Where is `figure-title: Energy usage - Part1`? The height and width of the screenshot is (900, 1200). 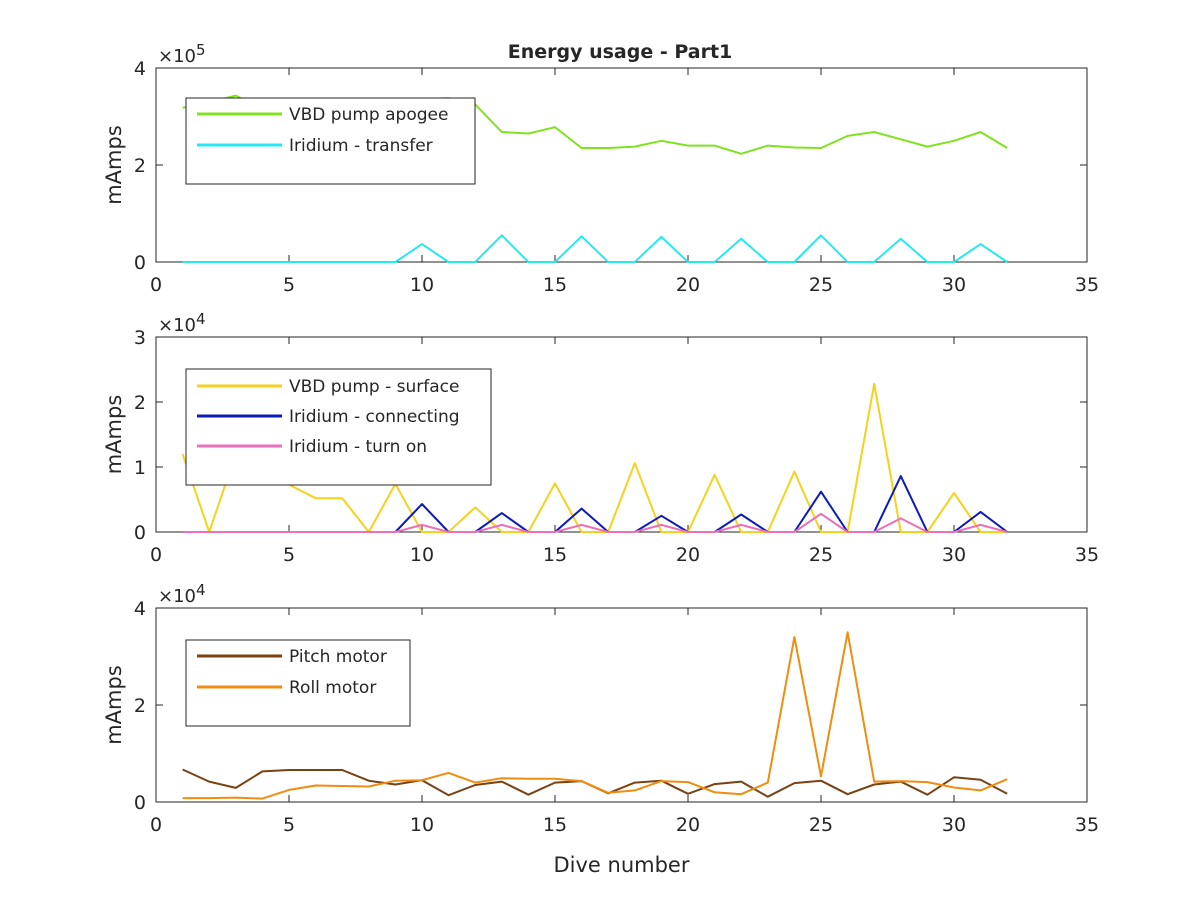
figure-title: Energy usage - Part1 is located at coordinates (620, 52).